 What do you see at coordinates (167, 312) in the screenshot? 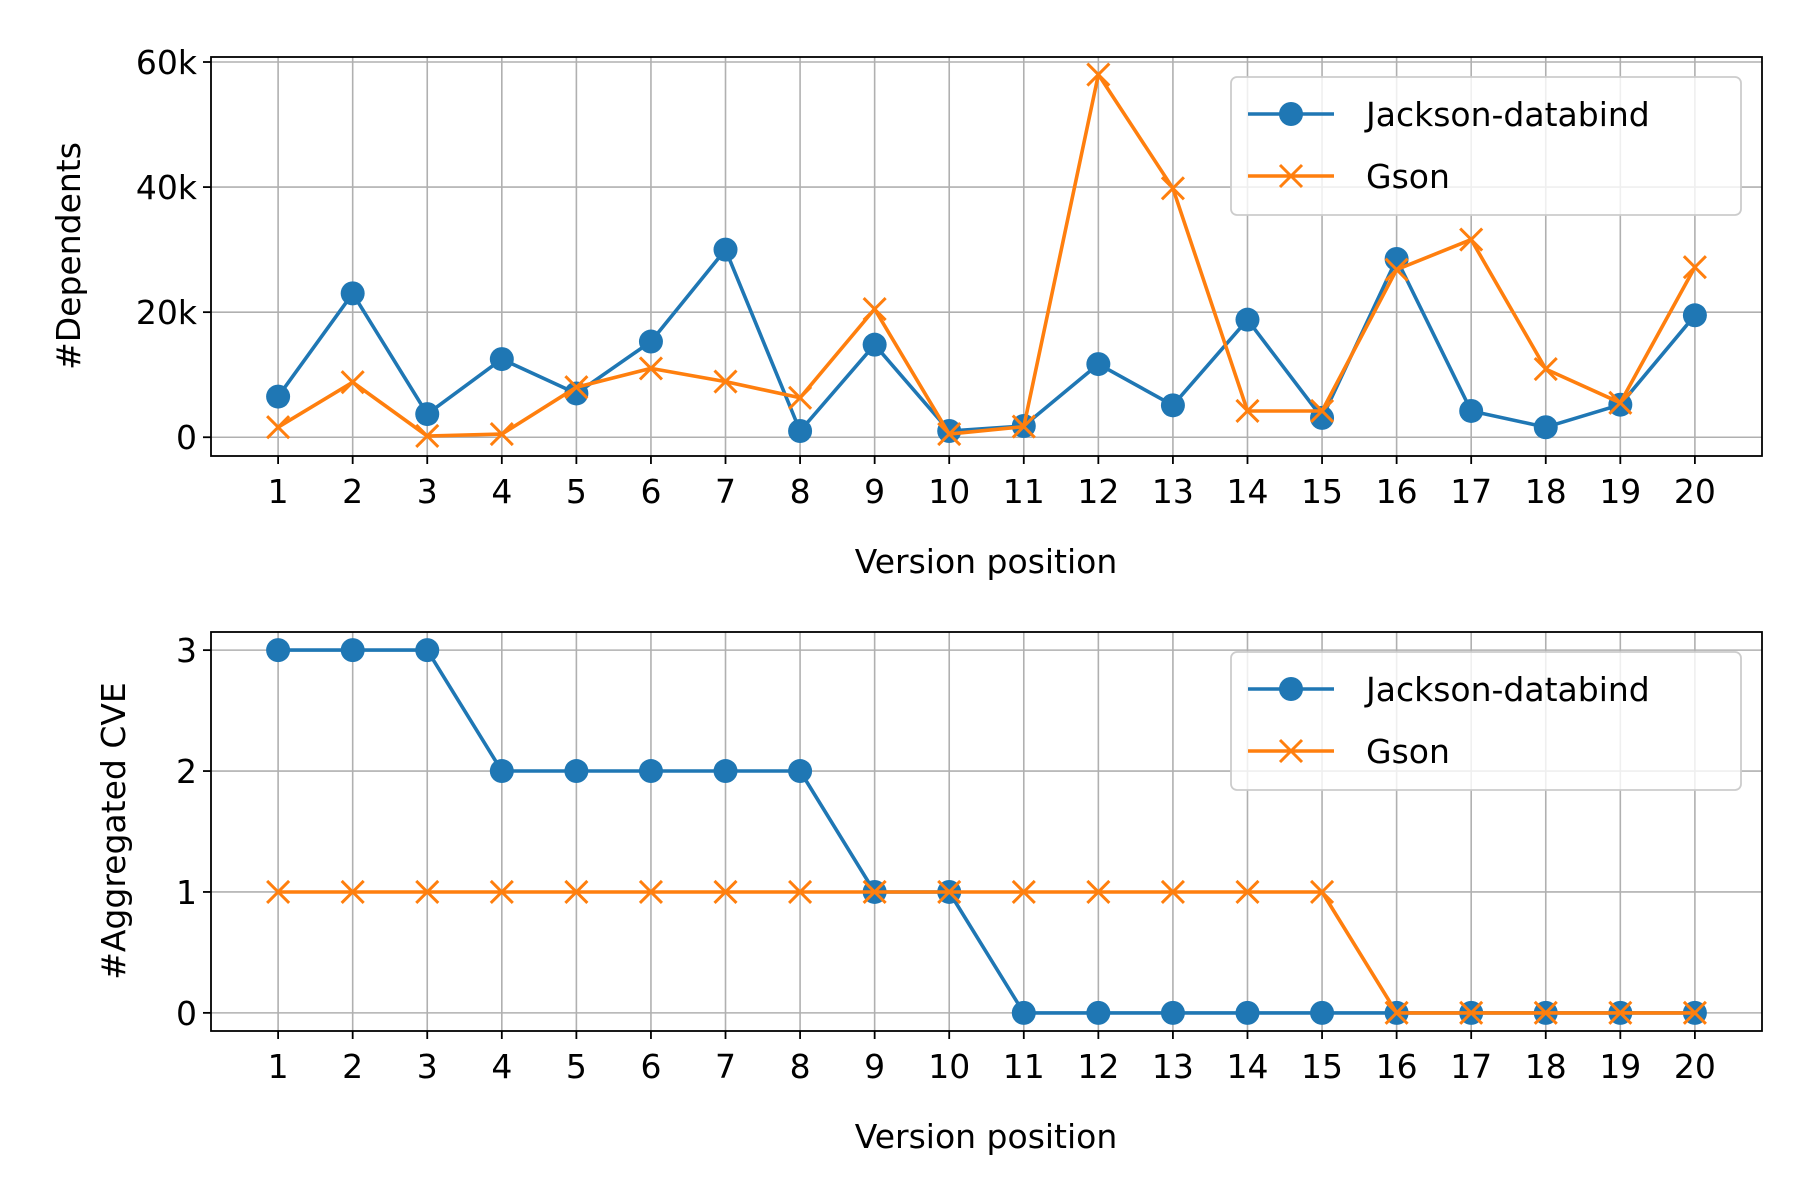
I see `dependents-y-tick-label: 20k` at bounding box center [167, 312].